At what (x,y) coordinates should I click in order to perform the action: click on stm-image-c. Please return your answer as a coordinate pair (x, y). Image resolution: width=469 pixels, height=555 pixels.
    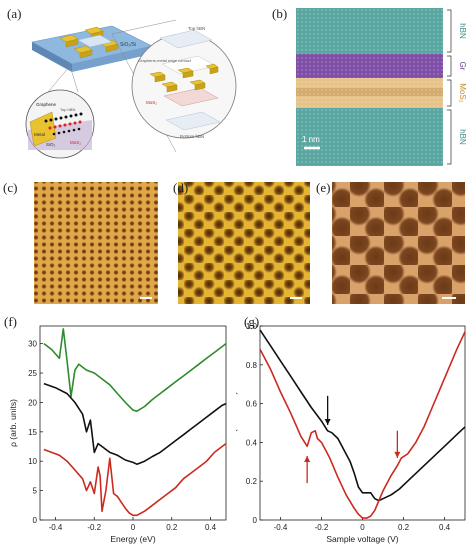
    Looking at the image, I should click on (96, 243).